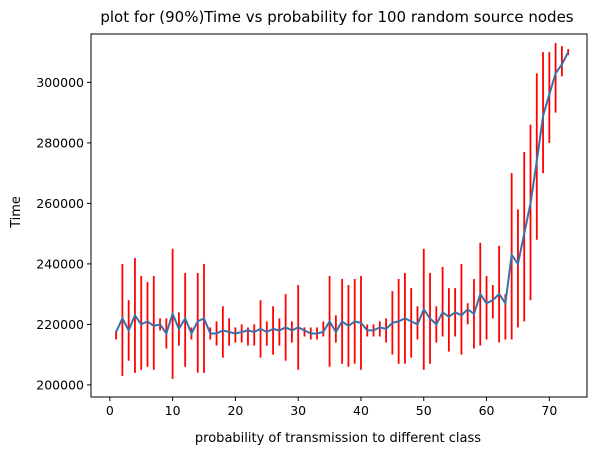  I want to click on x-tick-label: 70, so click(549, 410).